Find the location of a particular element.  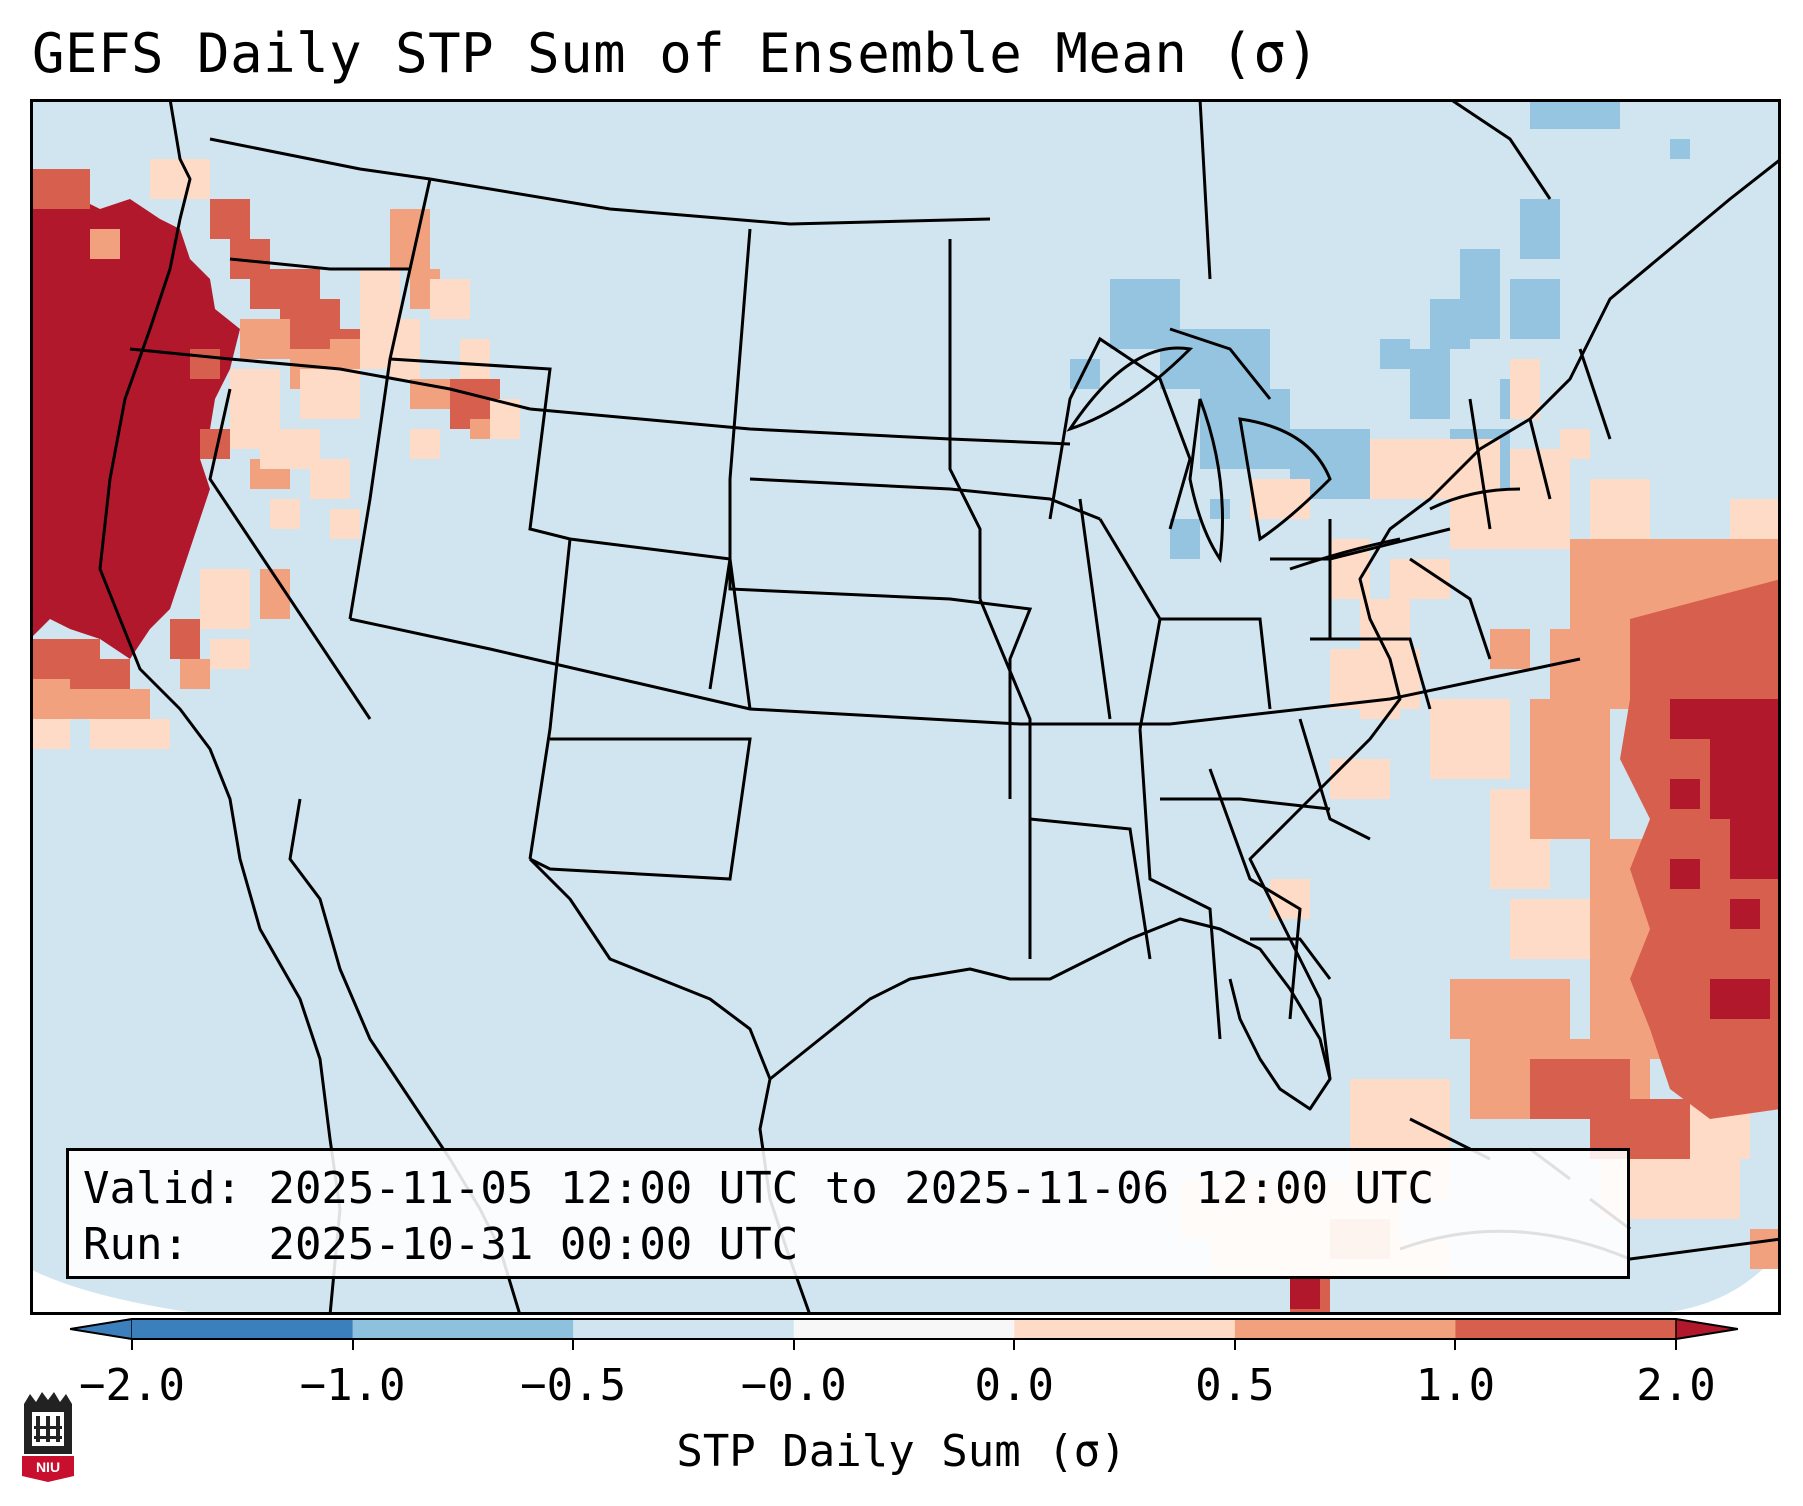

colorbar-label: STP Daily Sum (σ) is located at coordinates (901, 1451).